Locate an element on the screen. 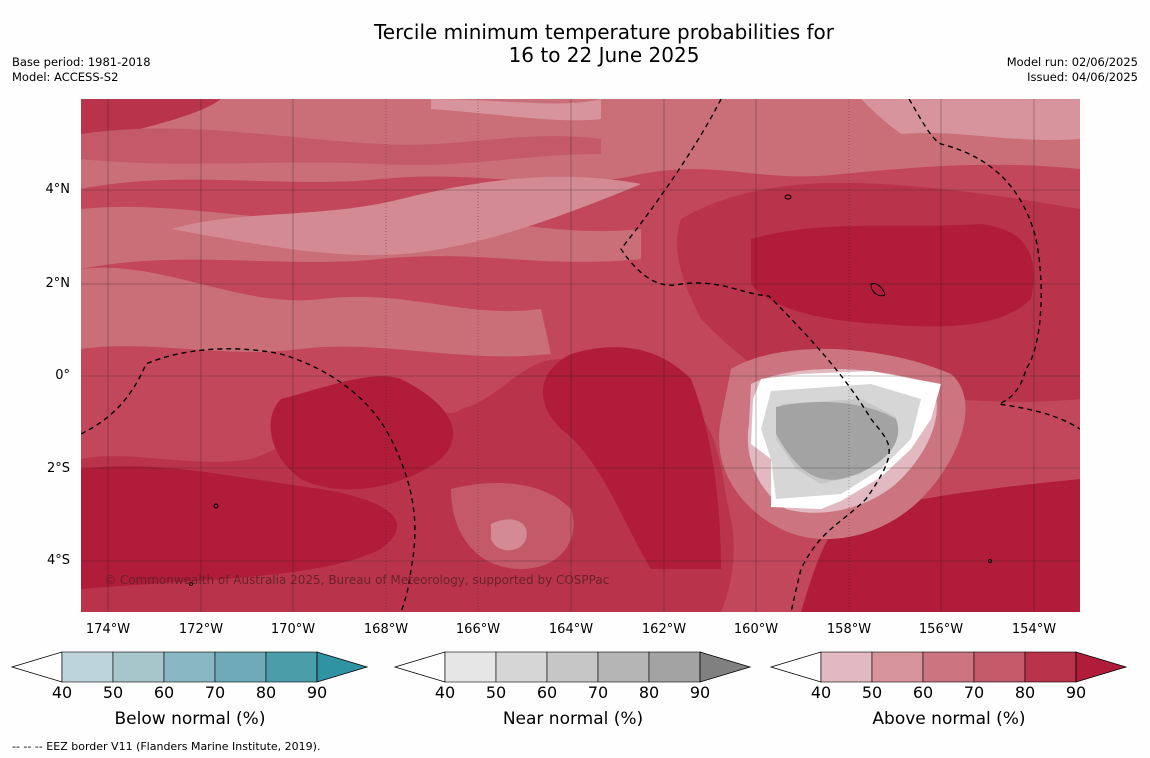  cb-below-tick-80: 80 is located at coordinates (266, 692).